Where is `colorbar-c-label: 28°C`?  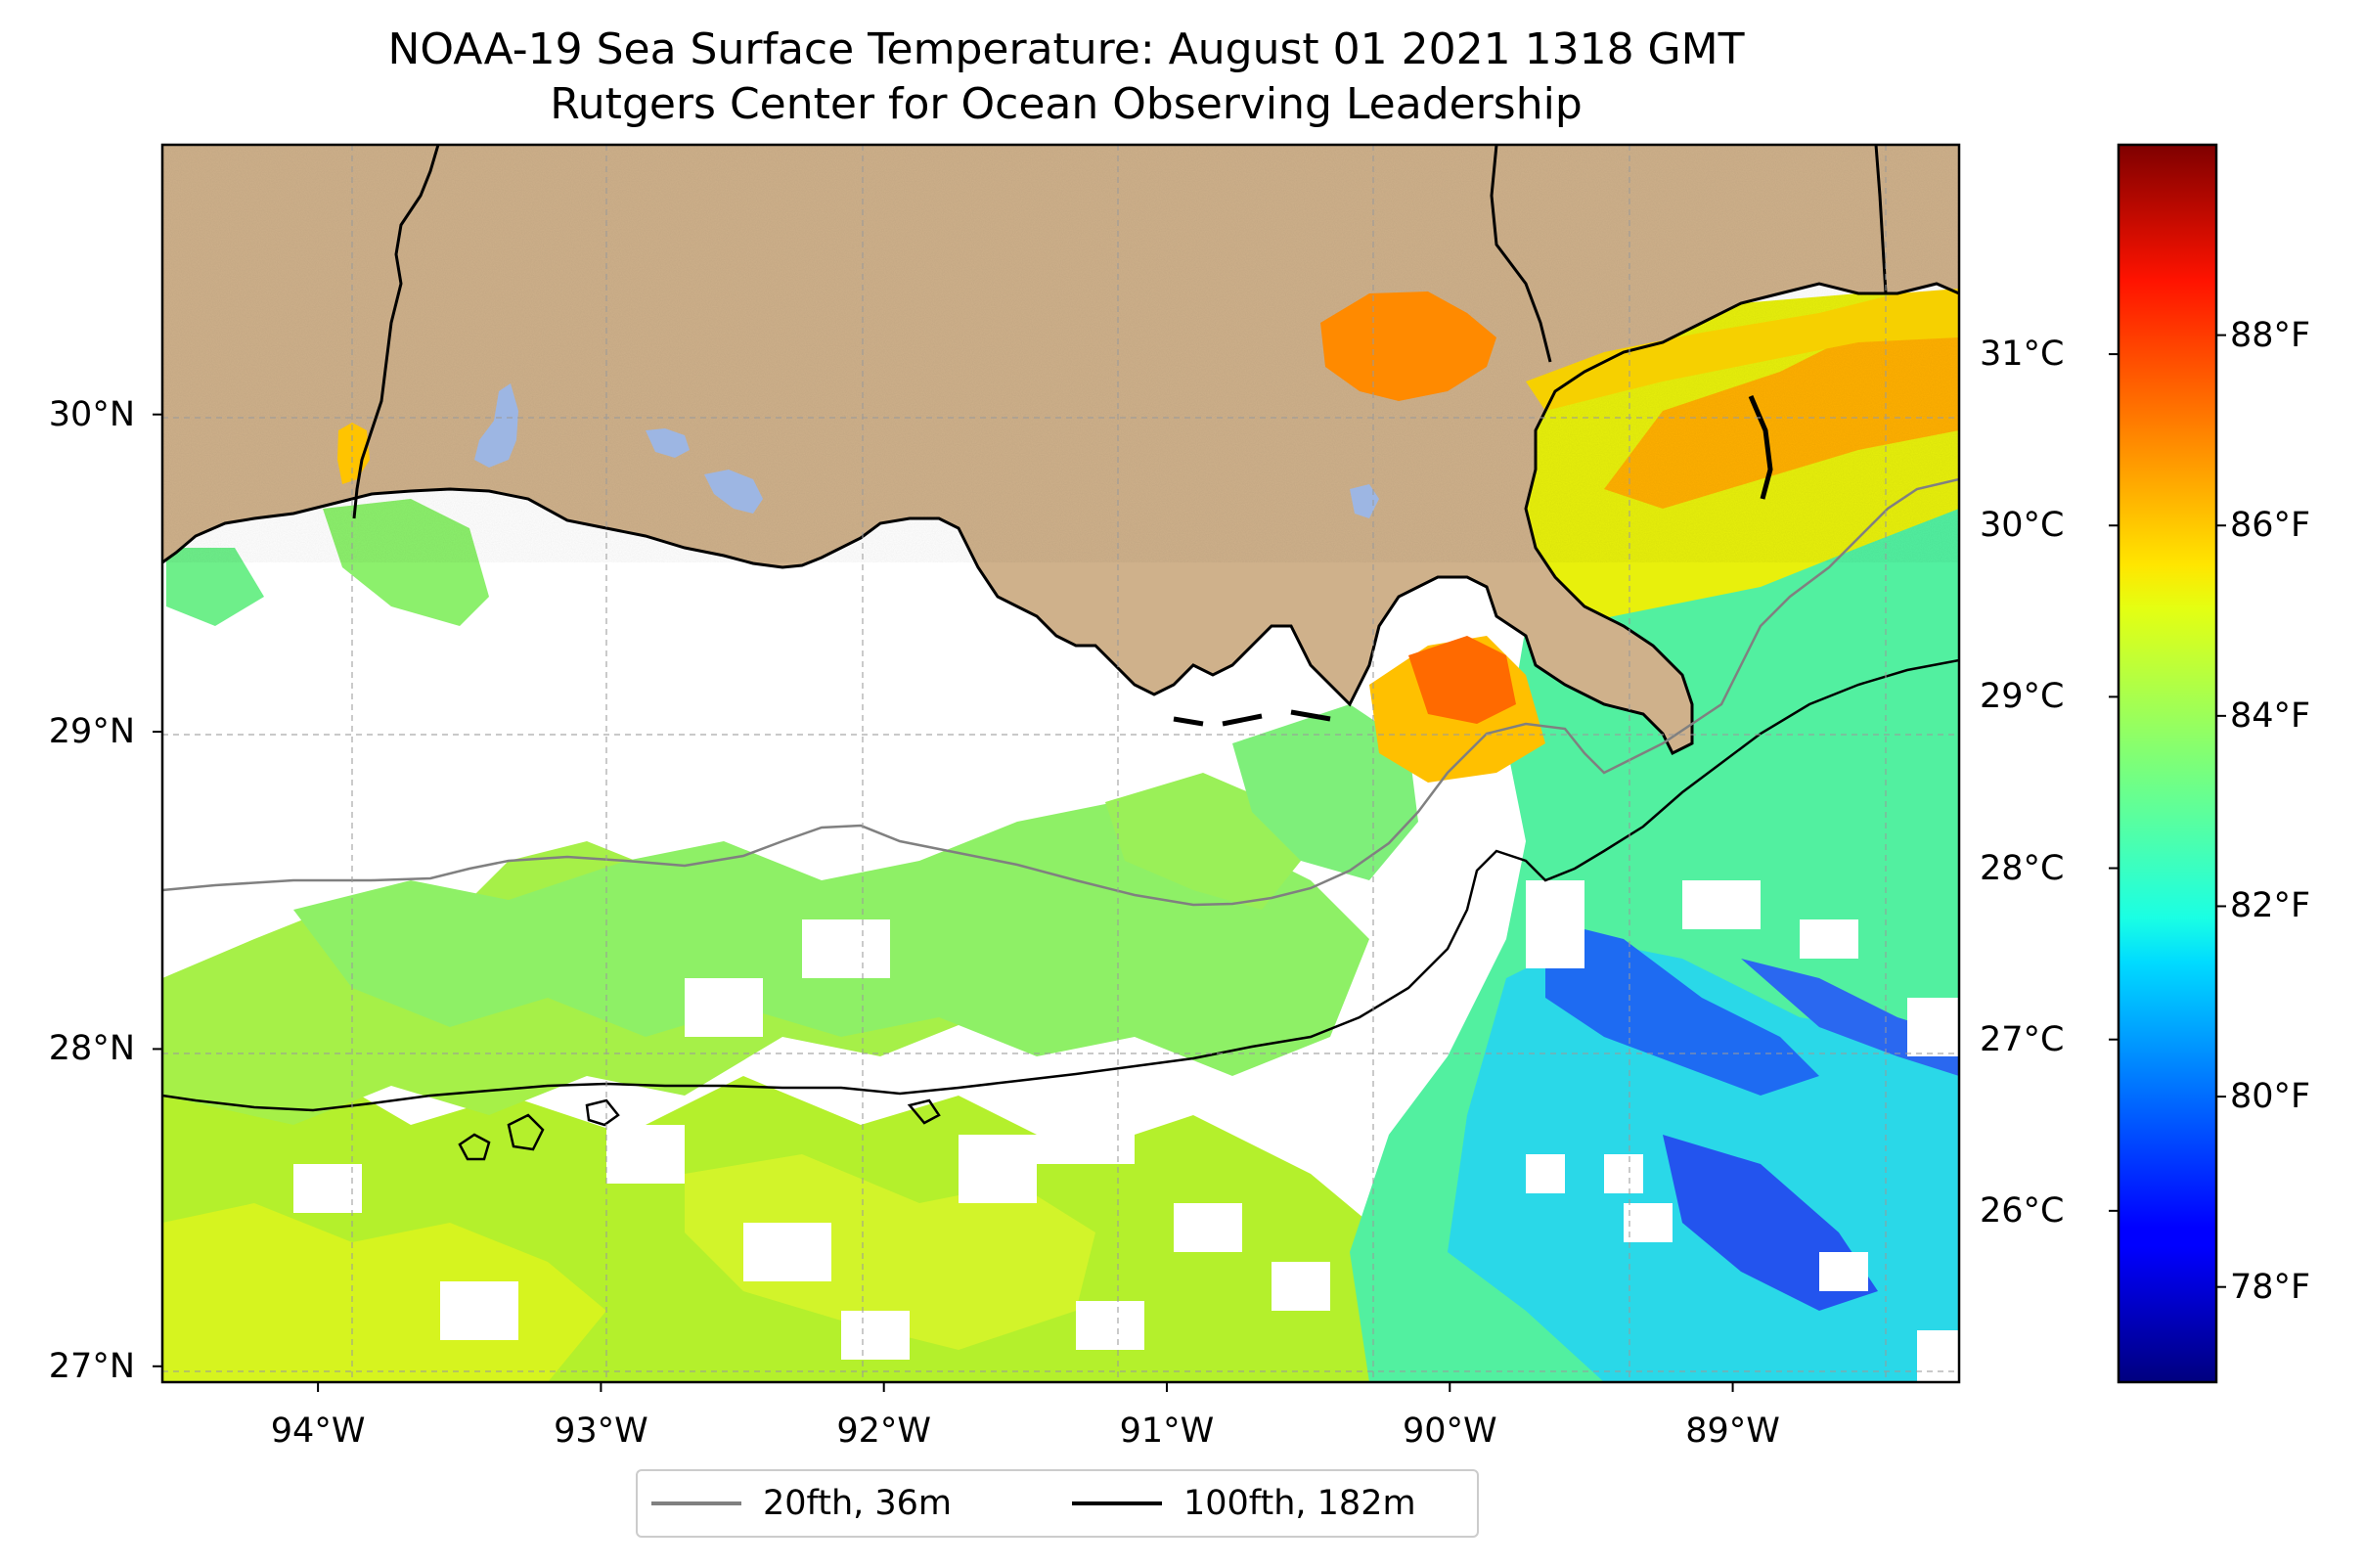
colorbar-c-label: 28°C is located at coordinates (2022, 868).